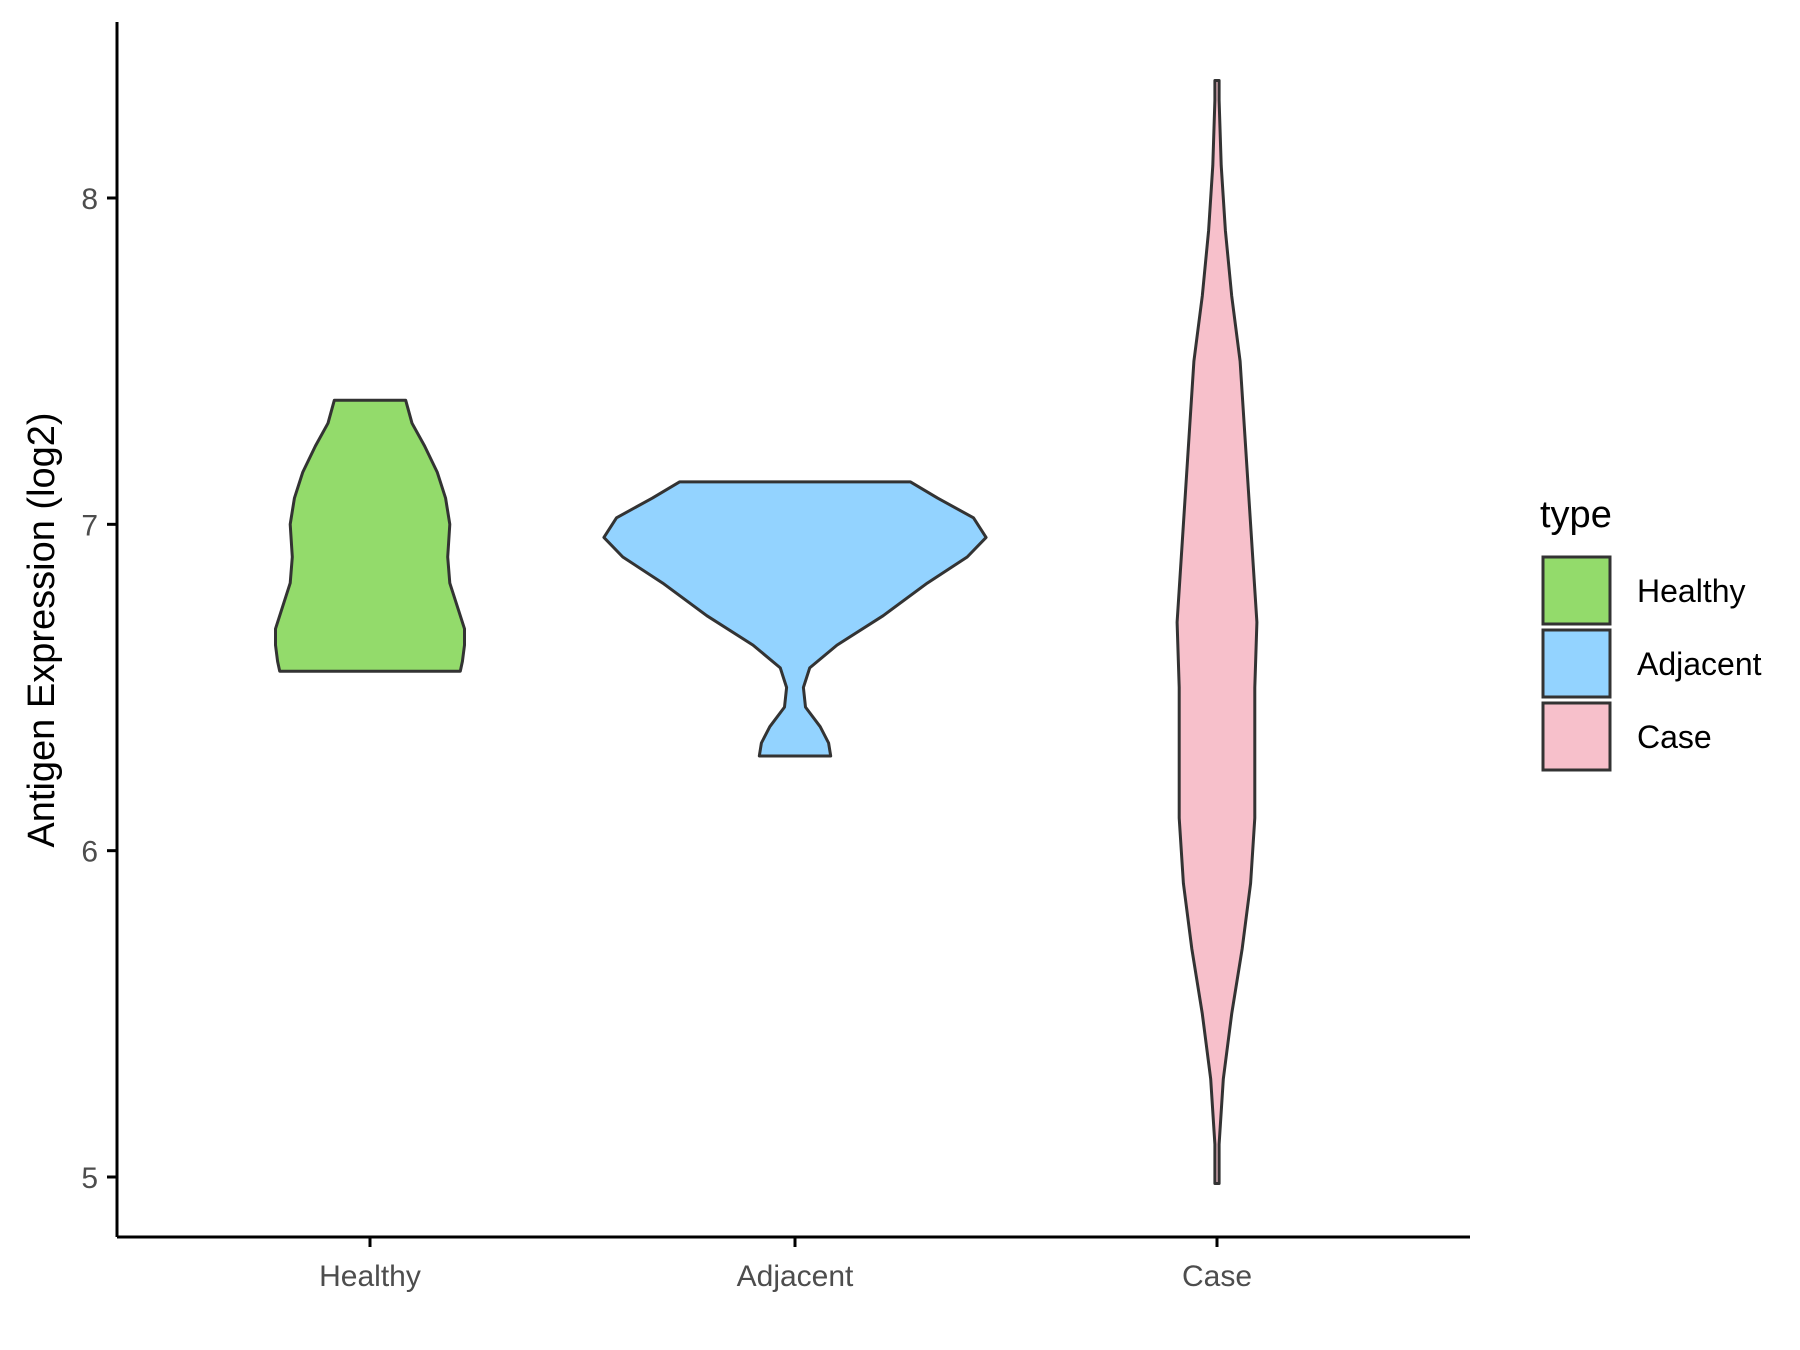 The height and width of the screenshot is (1350, 1800). Describe the element at coordinates (370, 1276) in the screenshot. I see `x-tick-label-healthy: Healthy` at that location.